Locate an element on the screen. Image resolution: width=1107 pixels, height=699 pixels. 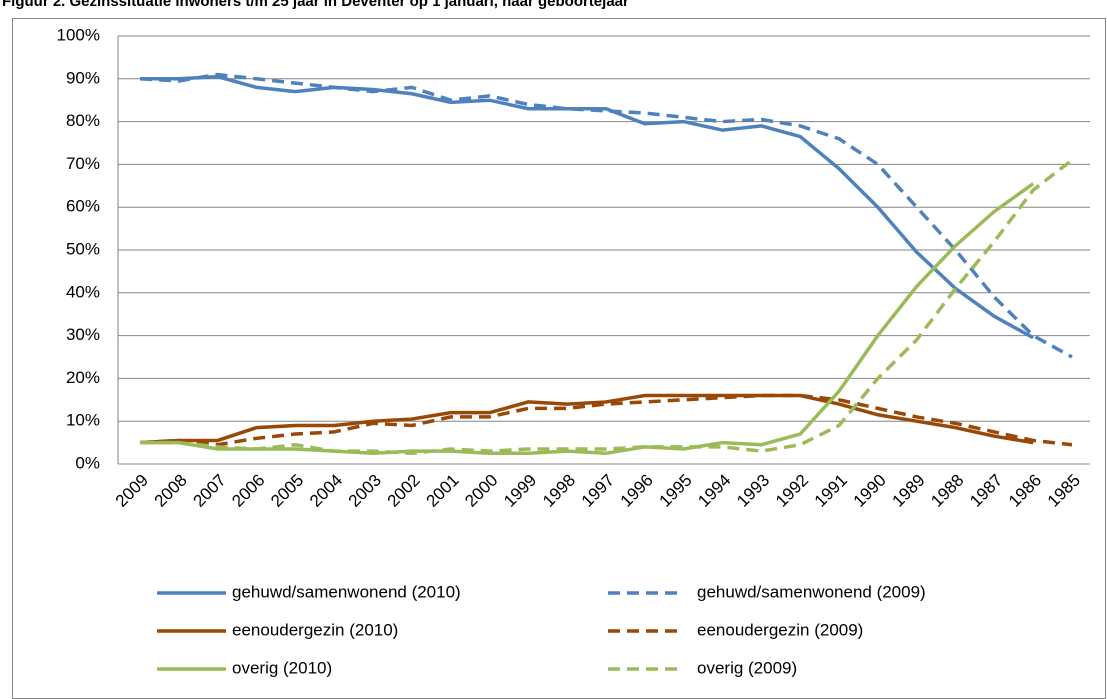
y-tick-label: 30% is located at coordinates (83, 334).